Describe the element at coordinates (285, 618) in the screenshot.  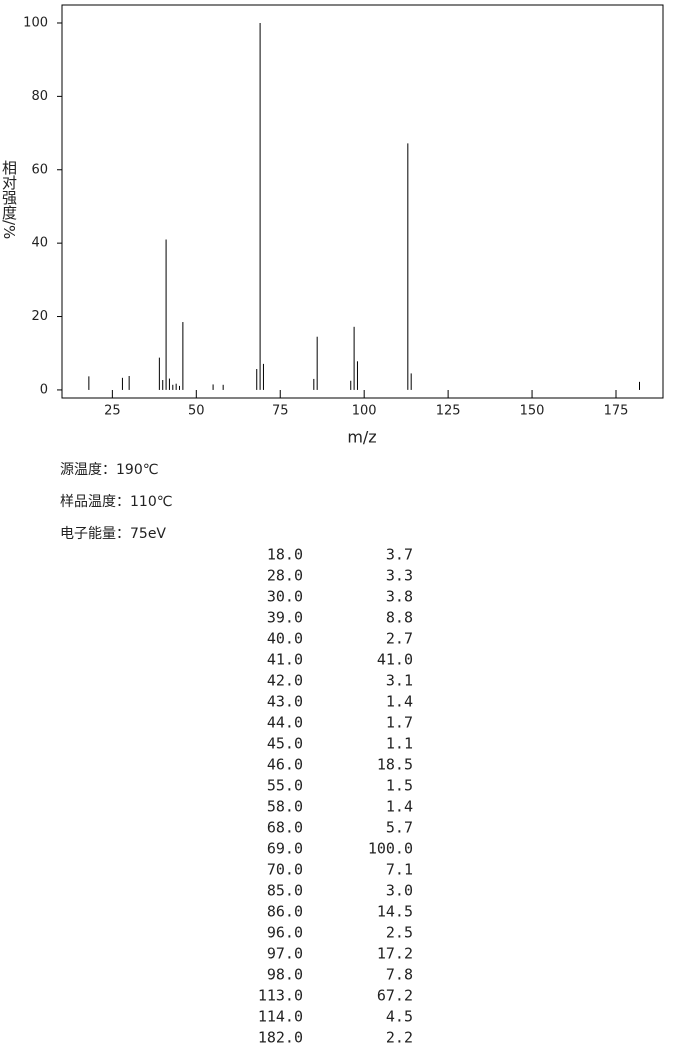
I see `mass-cell: 39.0` at that location.